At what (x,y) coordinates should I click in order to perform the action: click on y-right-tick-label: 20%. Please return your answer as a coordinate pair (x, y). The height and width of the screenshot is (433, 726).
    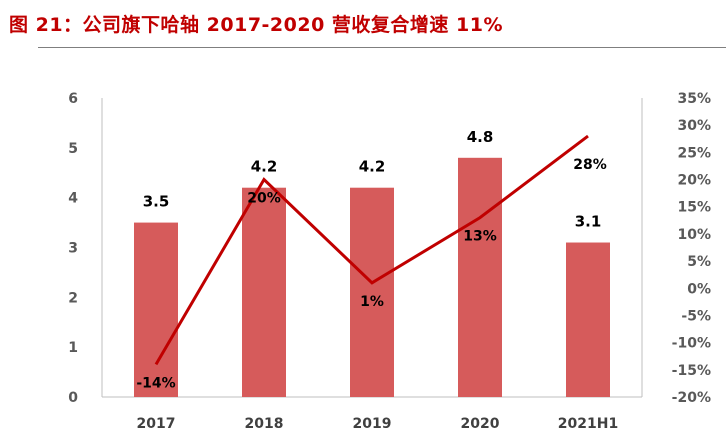
    Looking at the image, I should click on (694, 181).